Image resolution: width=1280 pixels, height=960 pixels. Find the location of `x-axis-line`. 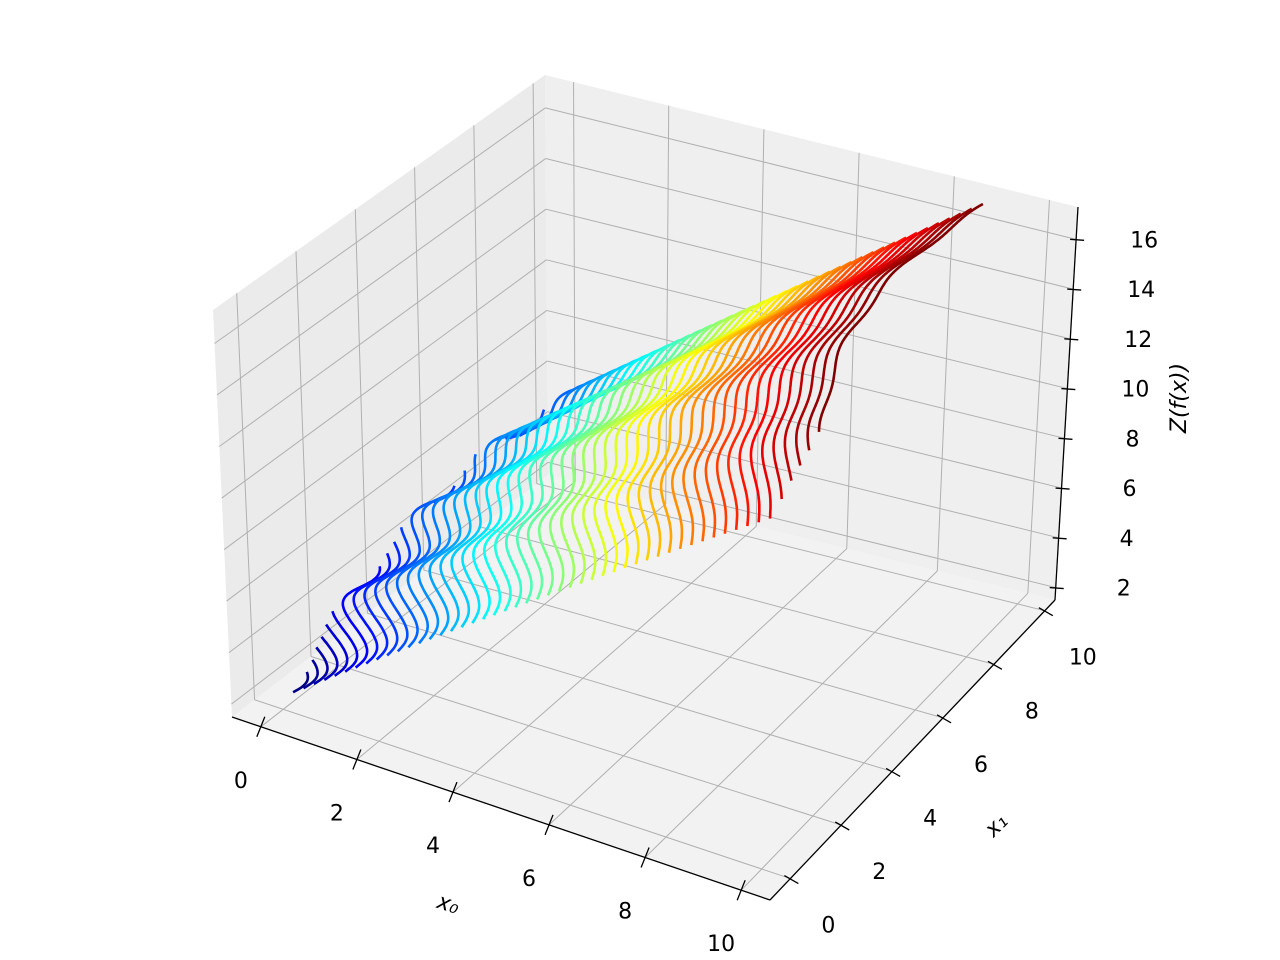

x-axis-line is located at coordinates (501, 808).